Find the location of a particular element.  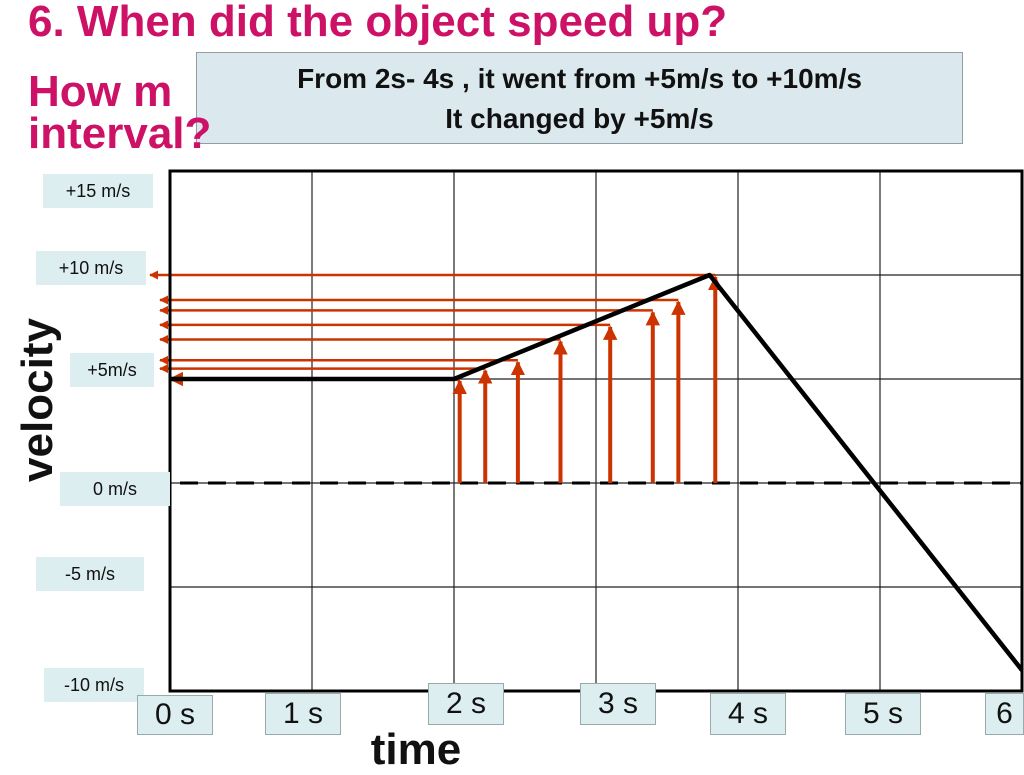

y-tick-label: -5 m/s is located at coordinates (90, 574).